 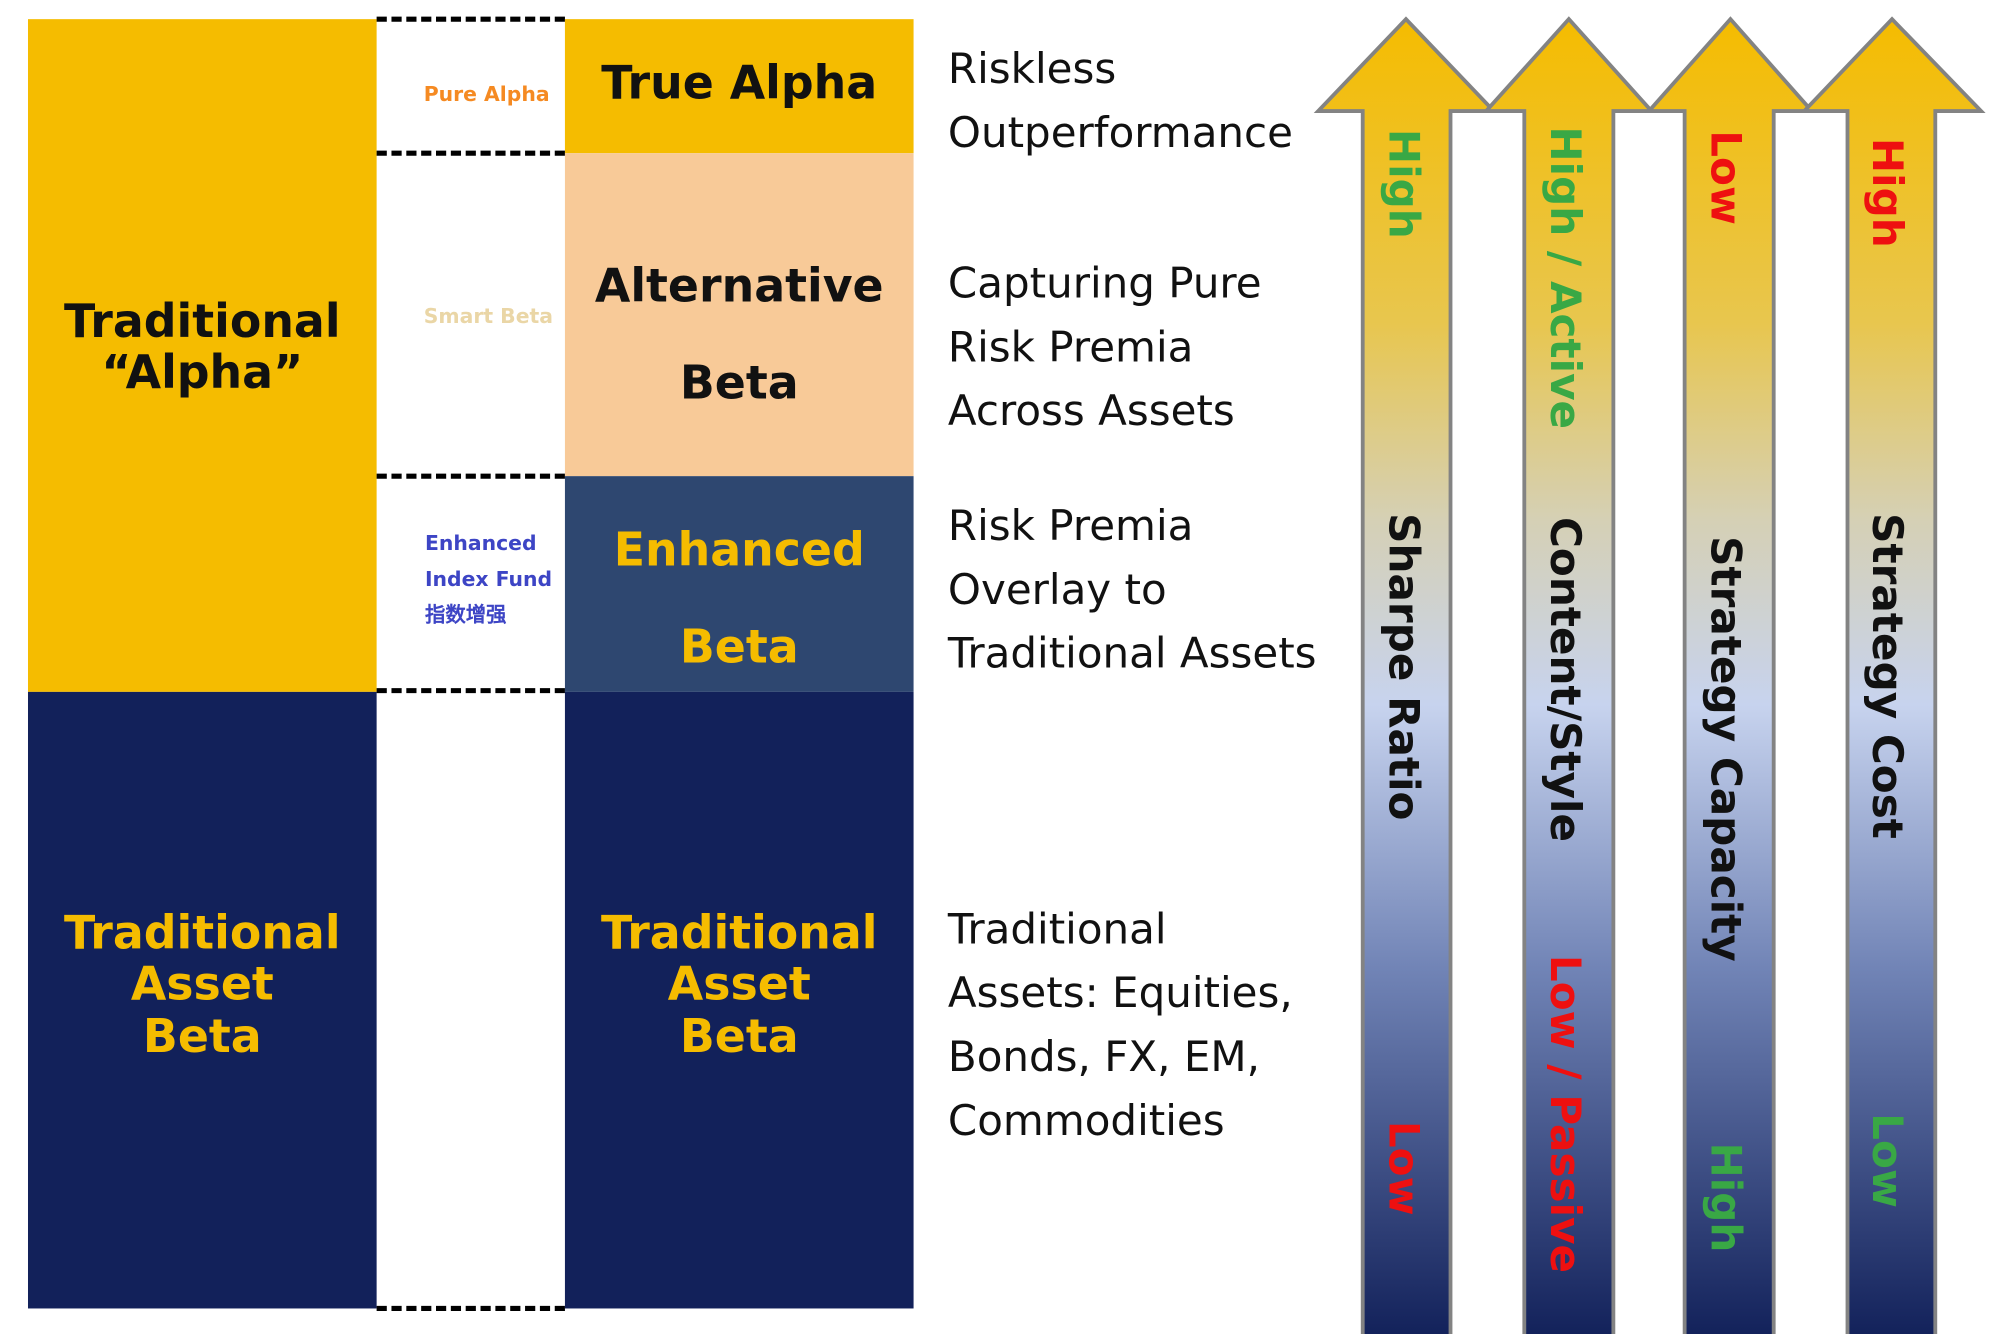 I want to click on alternative-beta-line1: Alternative, so click(x=739, y=286).